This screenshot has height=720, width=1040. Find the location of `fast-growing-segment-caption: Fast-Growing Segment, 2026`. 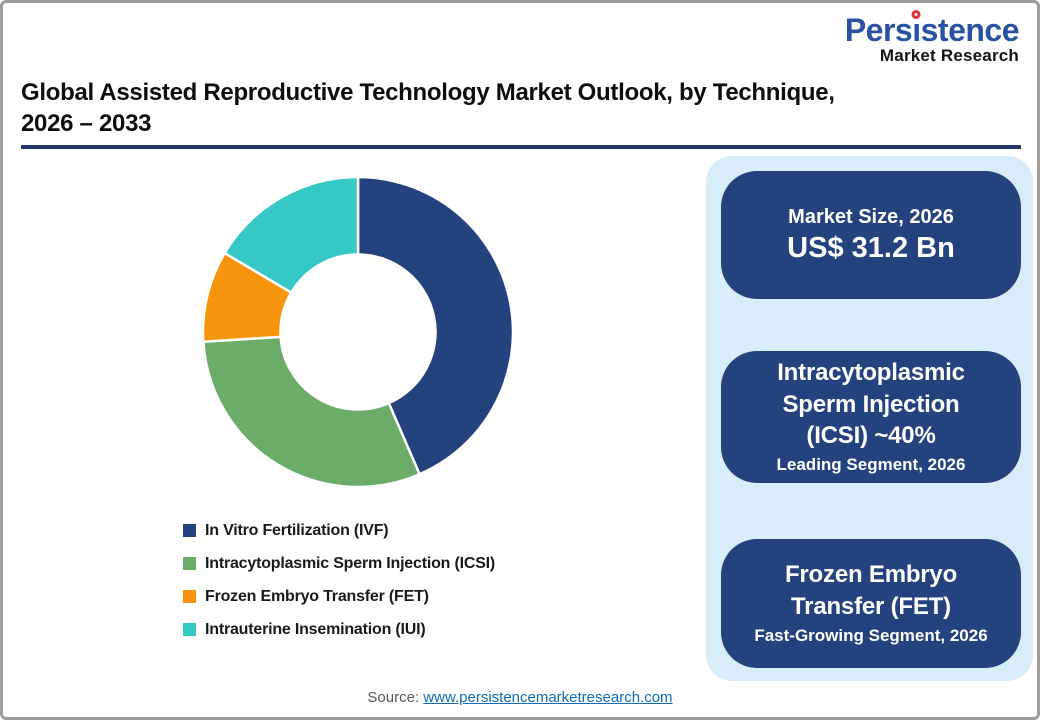

fast-growing-segment-caption: Fast-Growing Segment, 2026 is located at coordinates (871, 635).